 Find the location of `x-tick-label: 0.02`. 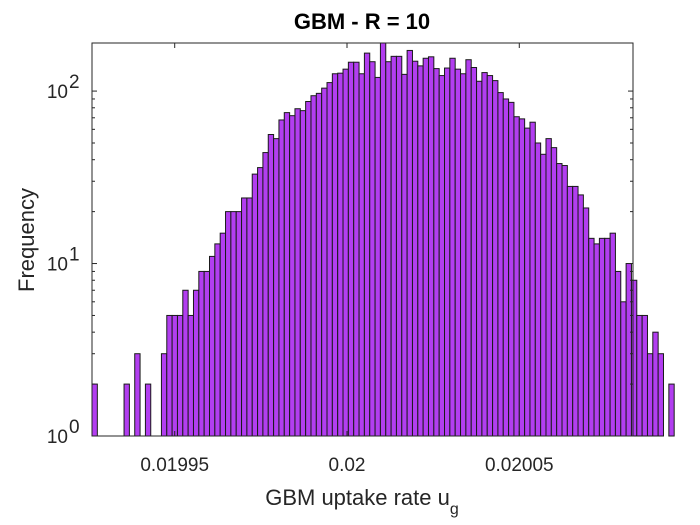

x-tick-label: 0.02 is located at coordinates (347, 465).